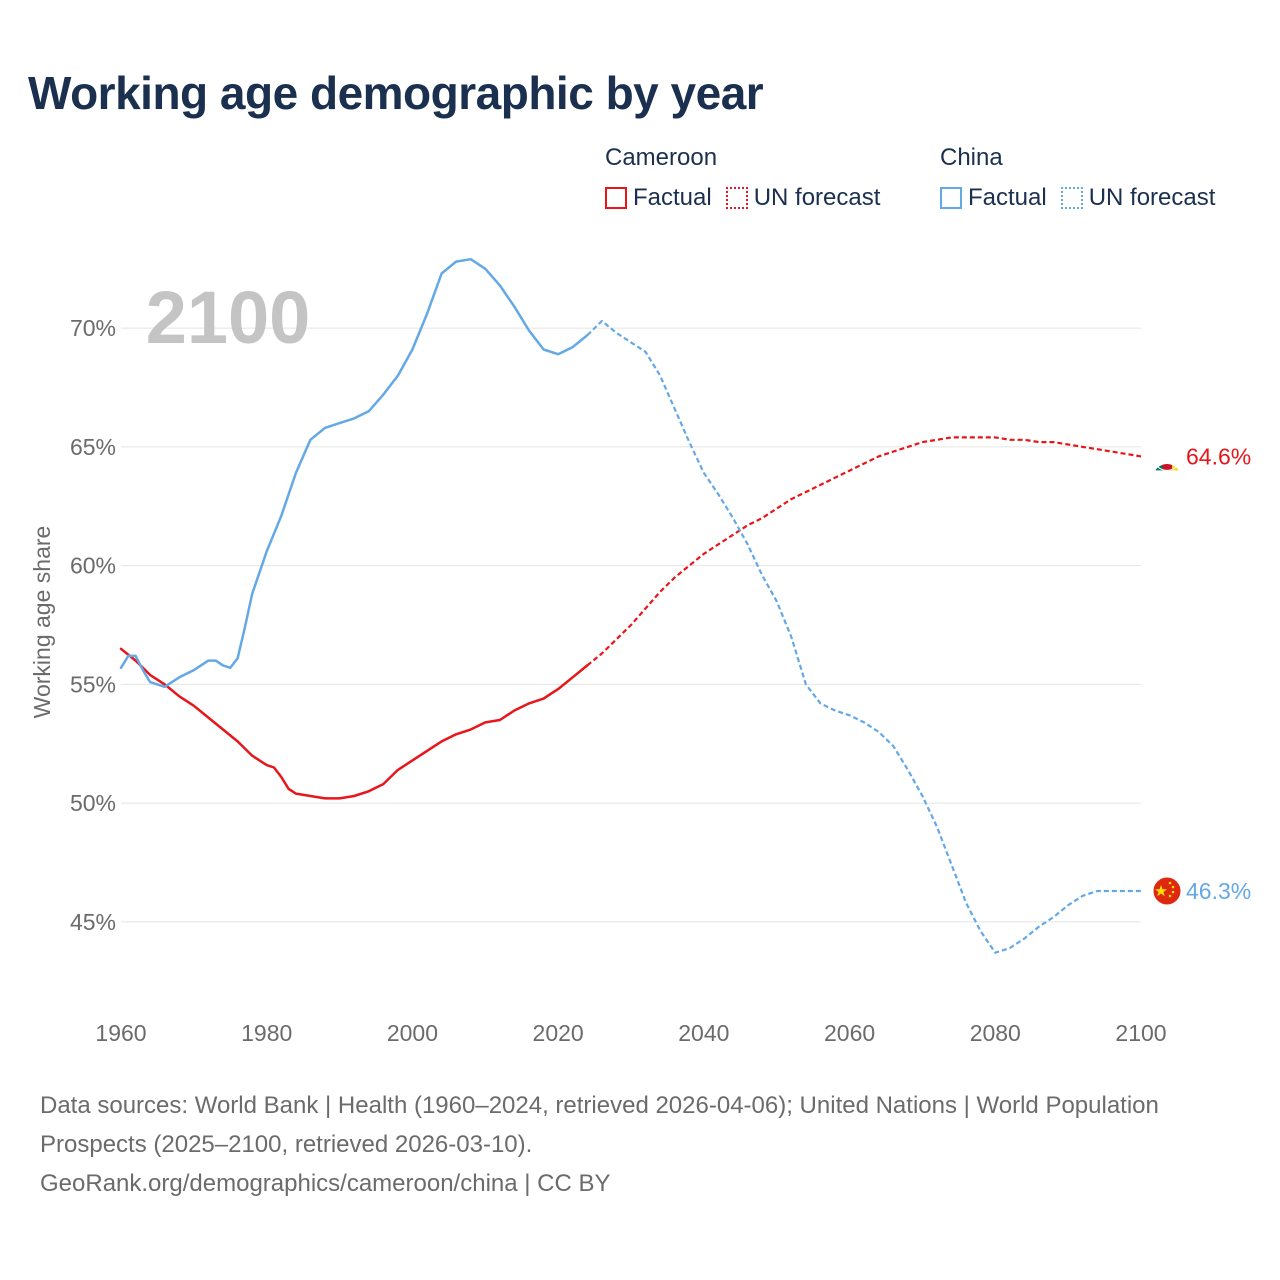  What do you see at coordinates (995, 1033) in the screenshot?
I see `x-tick-label: 2080` at bounding box center [995, 1033].